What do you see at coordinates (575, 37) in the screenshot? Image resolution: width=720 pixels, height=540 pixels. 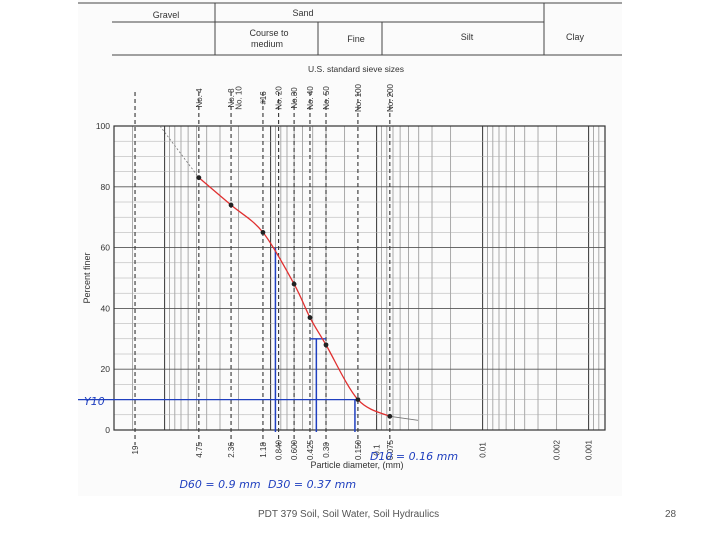 I see `clay-label: Clay` at bounding box center [575, 37].